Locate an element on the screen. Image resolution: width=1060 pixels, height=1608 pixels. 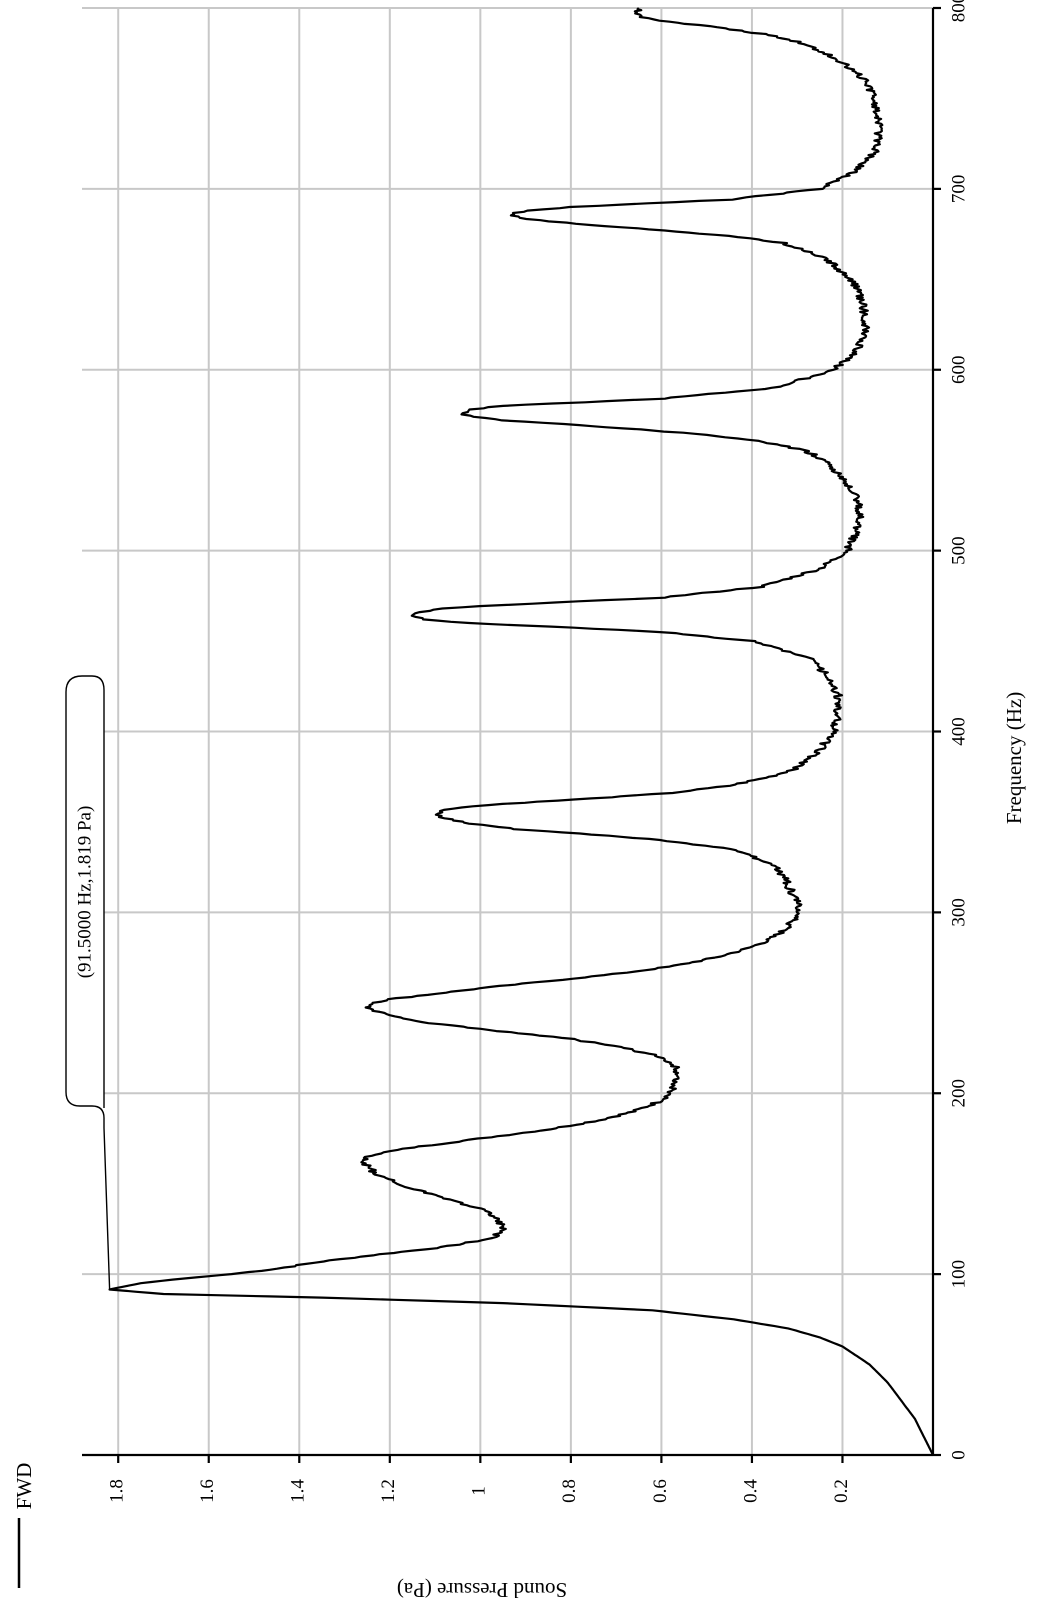
x-axis-title: Frequency (Hz) is located at coordinates (1014, 758).